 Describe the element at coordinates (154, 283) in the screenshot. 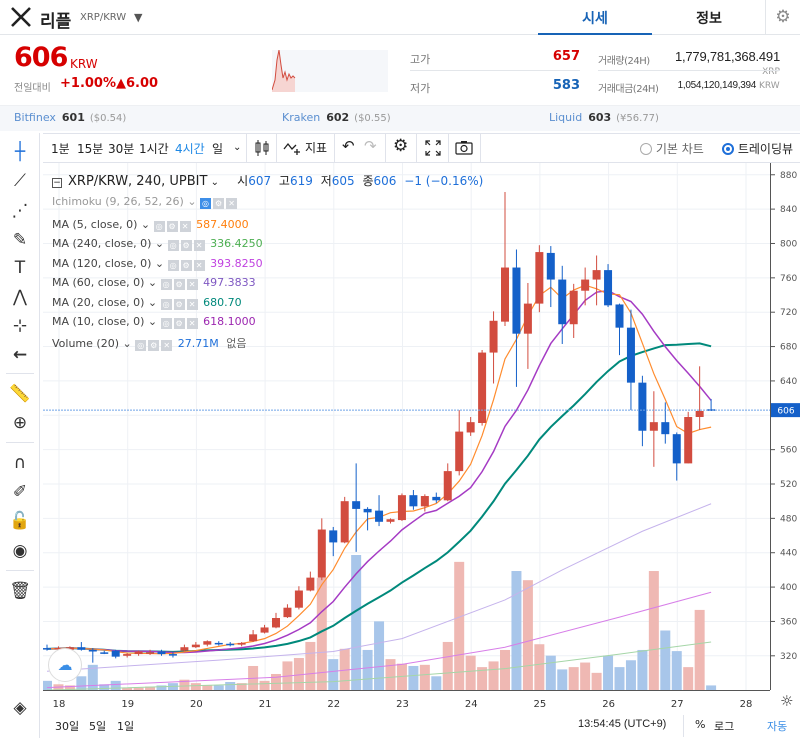

I see `indicator-row: MA (60, close, 0) ⌄ ◎ ⚙ ✕ 497.3833` at that location.